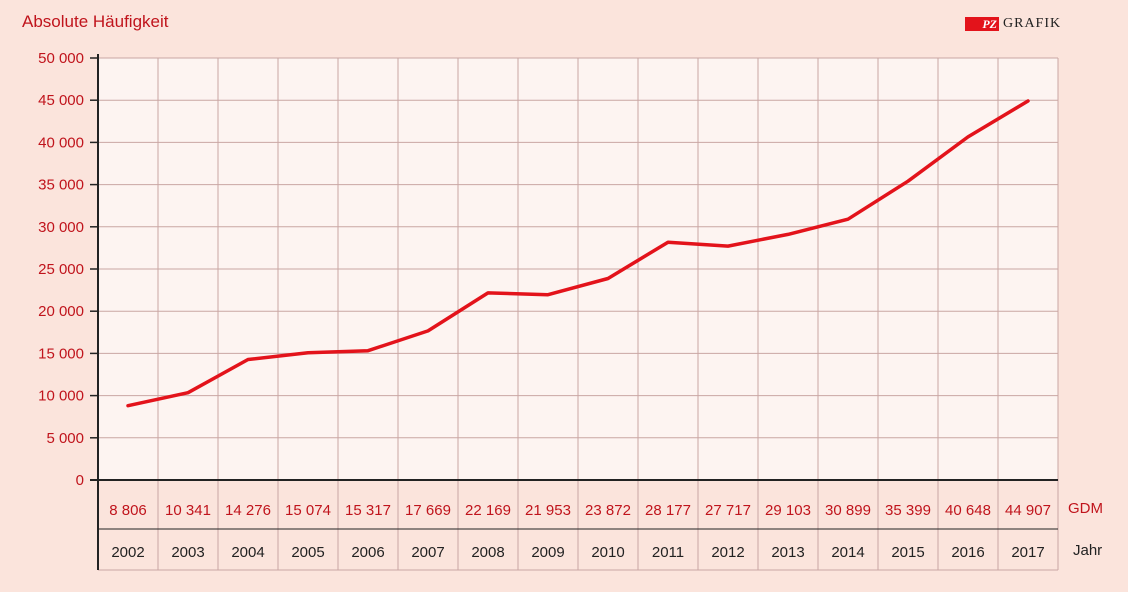 The image size is (1128, 592). I want to click on x-tick-label-year: 2017, so click(1027, 552).